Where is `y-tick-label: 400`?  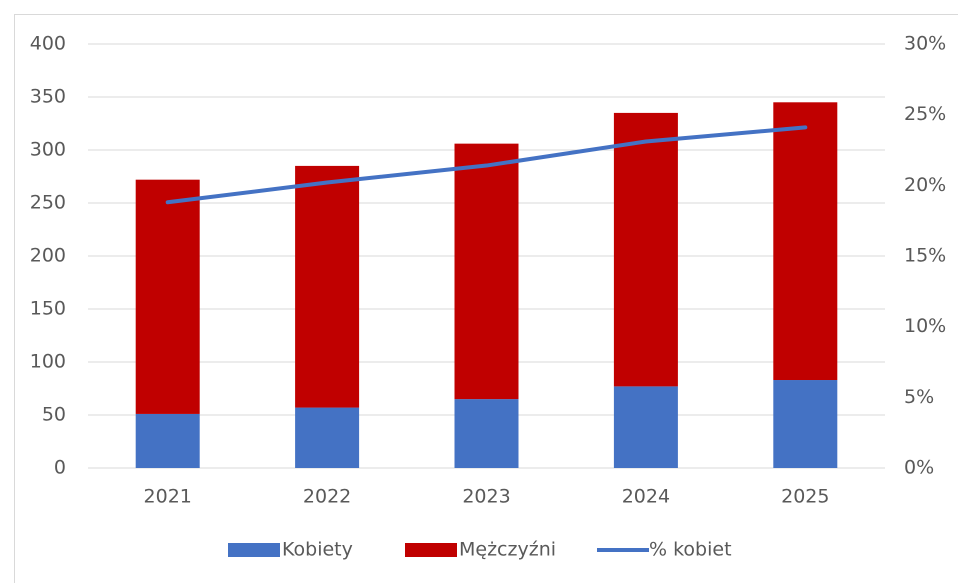 y-tick-label: 400 is located at coordinates (48, 44).